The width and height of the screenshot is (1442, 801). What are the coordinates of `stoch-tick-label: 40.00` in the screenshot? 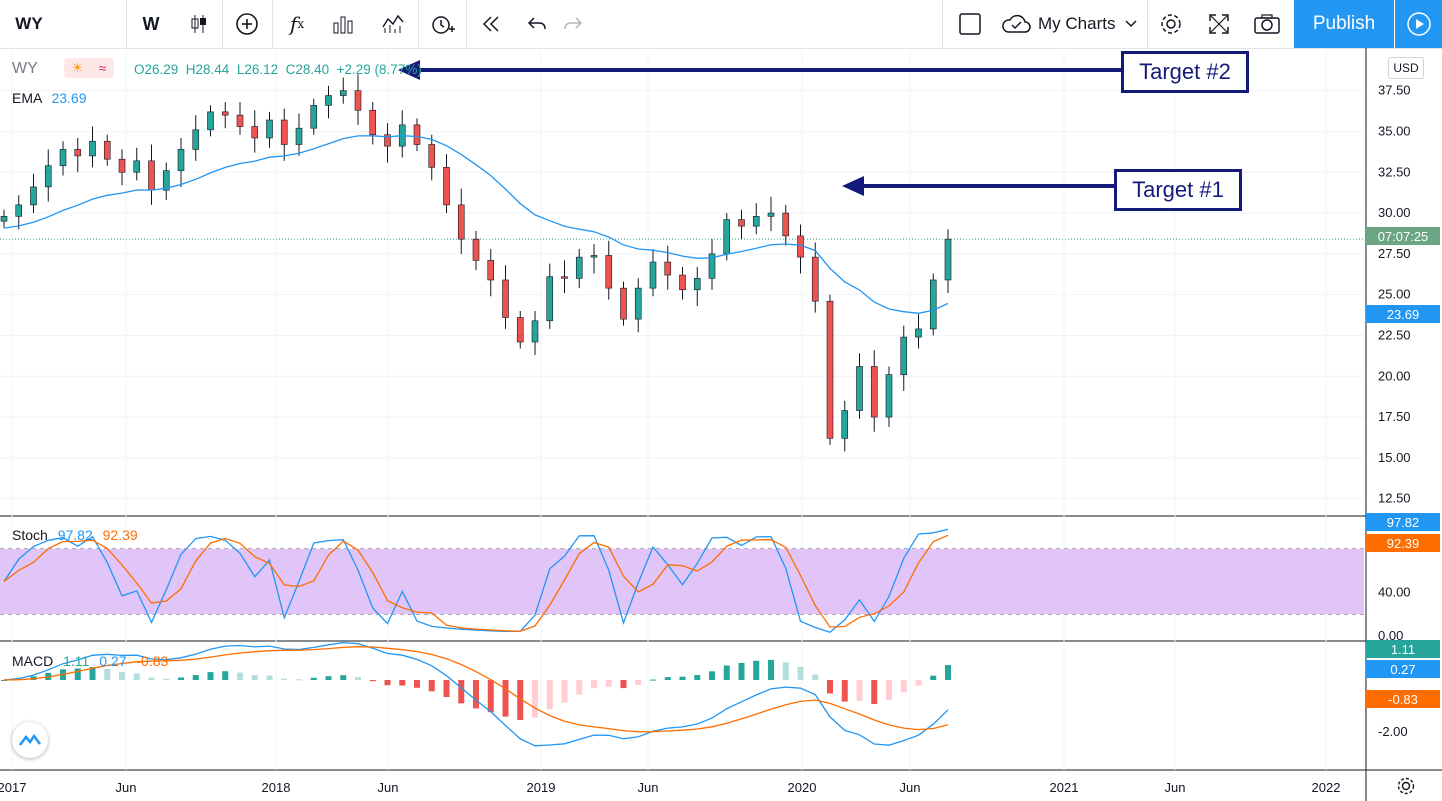 It's located at (1394, 591).